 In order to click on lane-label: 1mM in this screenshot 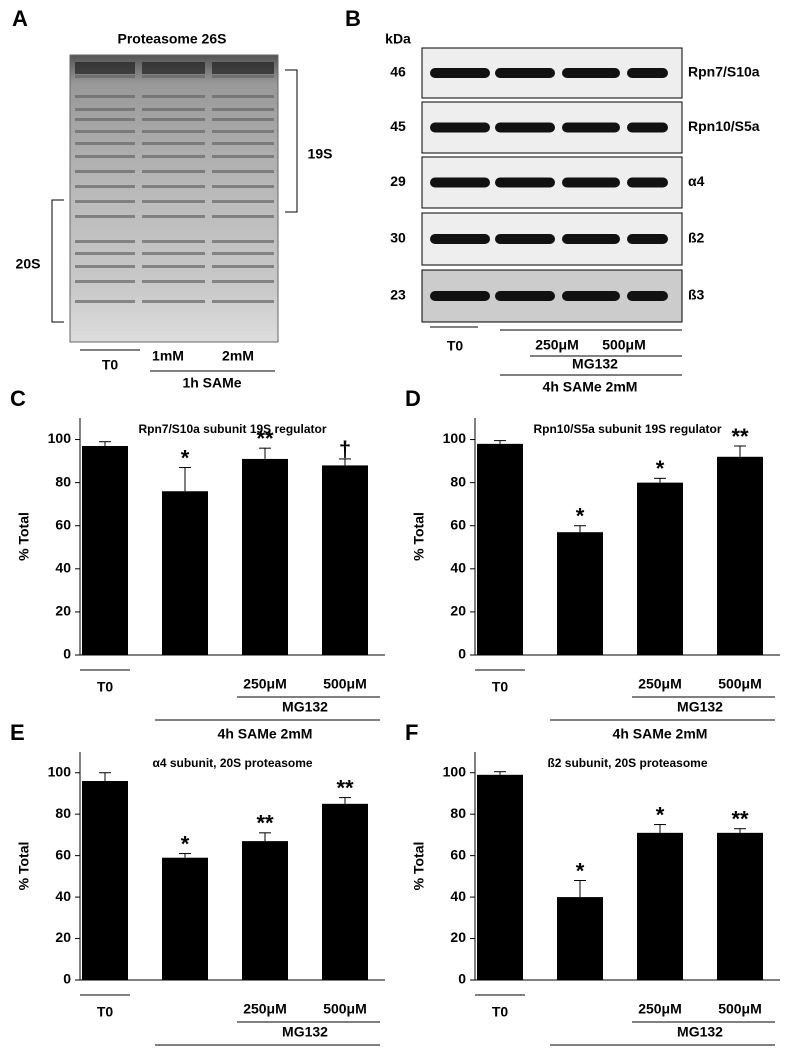, I will do `click(168, 356)`.